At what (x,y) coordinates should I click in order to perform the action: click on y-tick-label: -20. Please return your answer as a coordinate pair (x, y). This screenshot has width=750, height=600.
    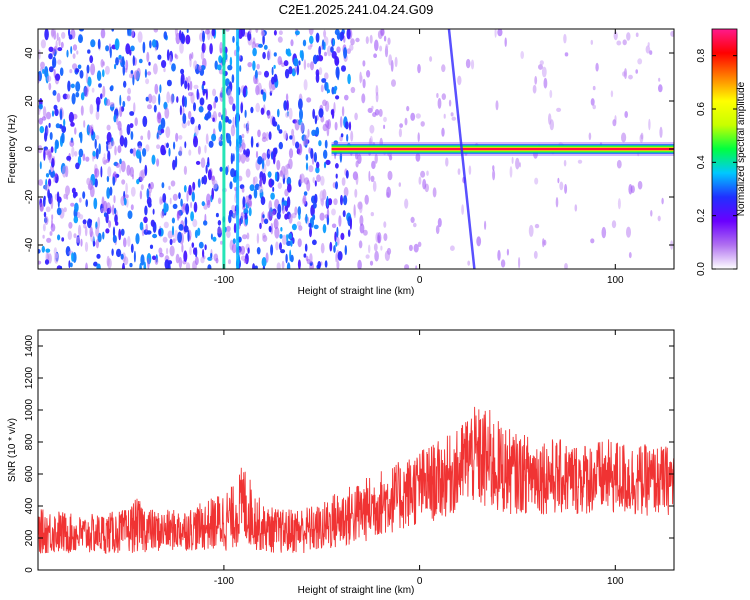
    Looking at the image, I should click on (29, 196).